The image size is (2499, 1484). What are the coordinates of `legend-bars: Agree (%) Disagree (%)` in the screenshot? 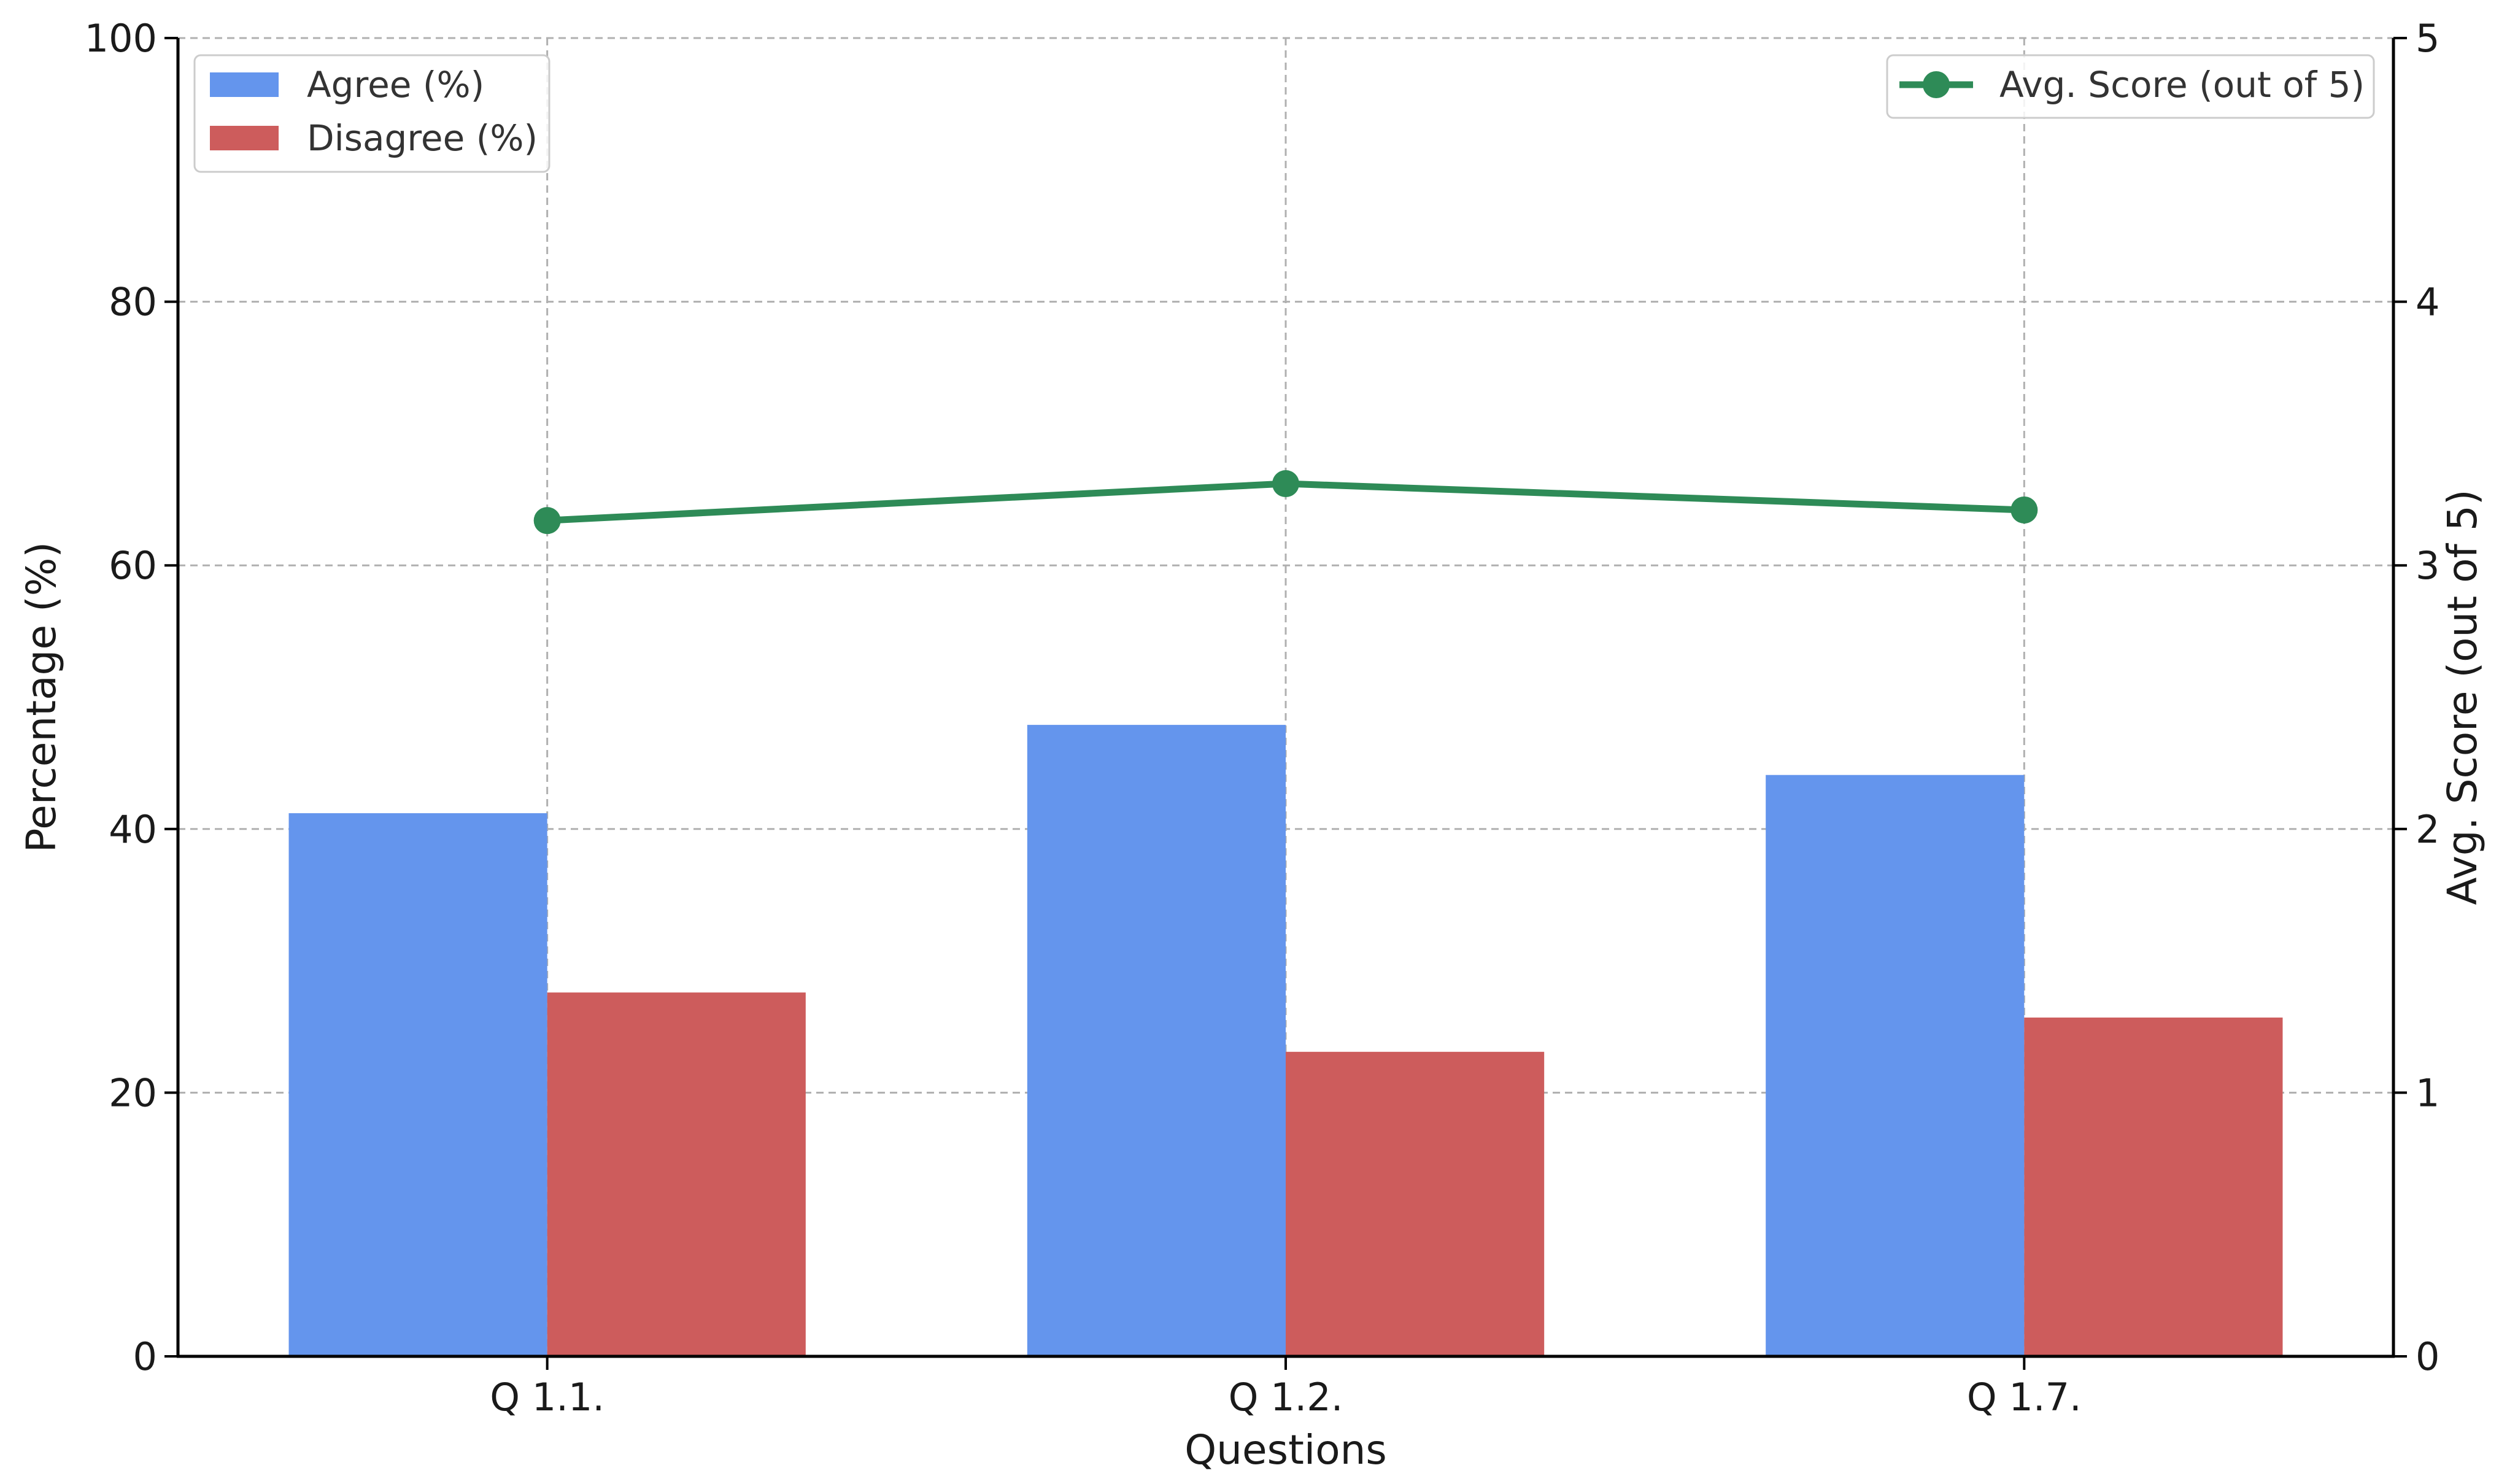 It's located at (371, 113).